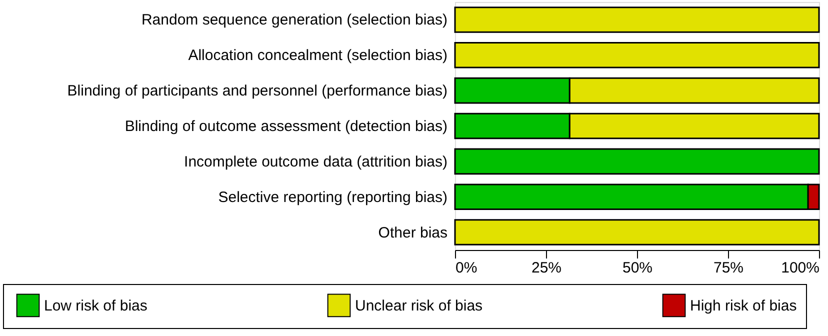 The width and height of the screenshot is (828, 336). I want to click on x-tick-label: 25%, so click(546, 268).